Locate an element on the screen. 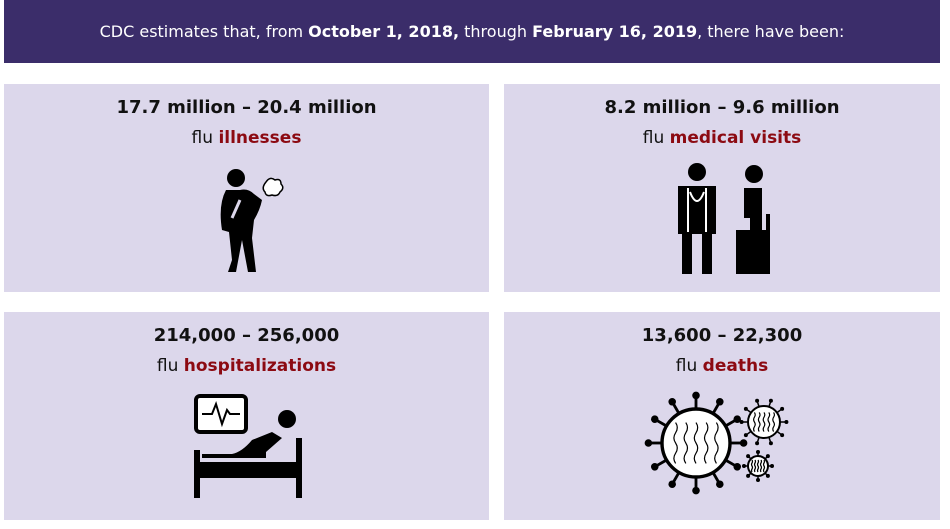 The height and width of the screenshot is (529, 950). estimate-range: 17.7 million – 20.4 million is located at coordinates (246, 107).